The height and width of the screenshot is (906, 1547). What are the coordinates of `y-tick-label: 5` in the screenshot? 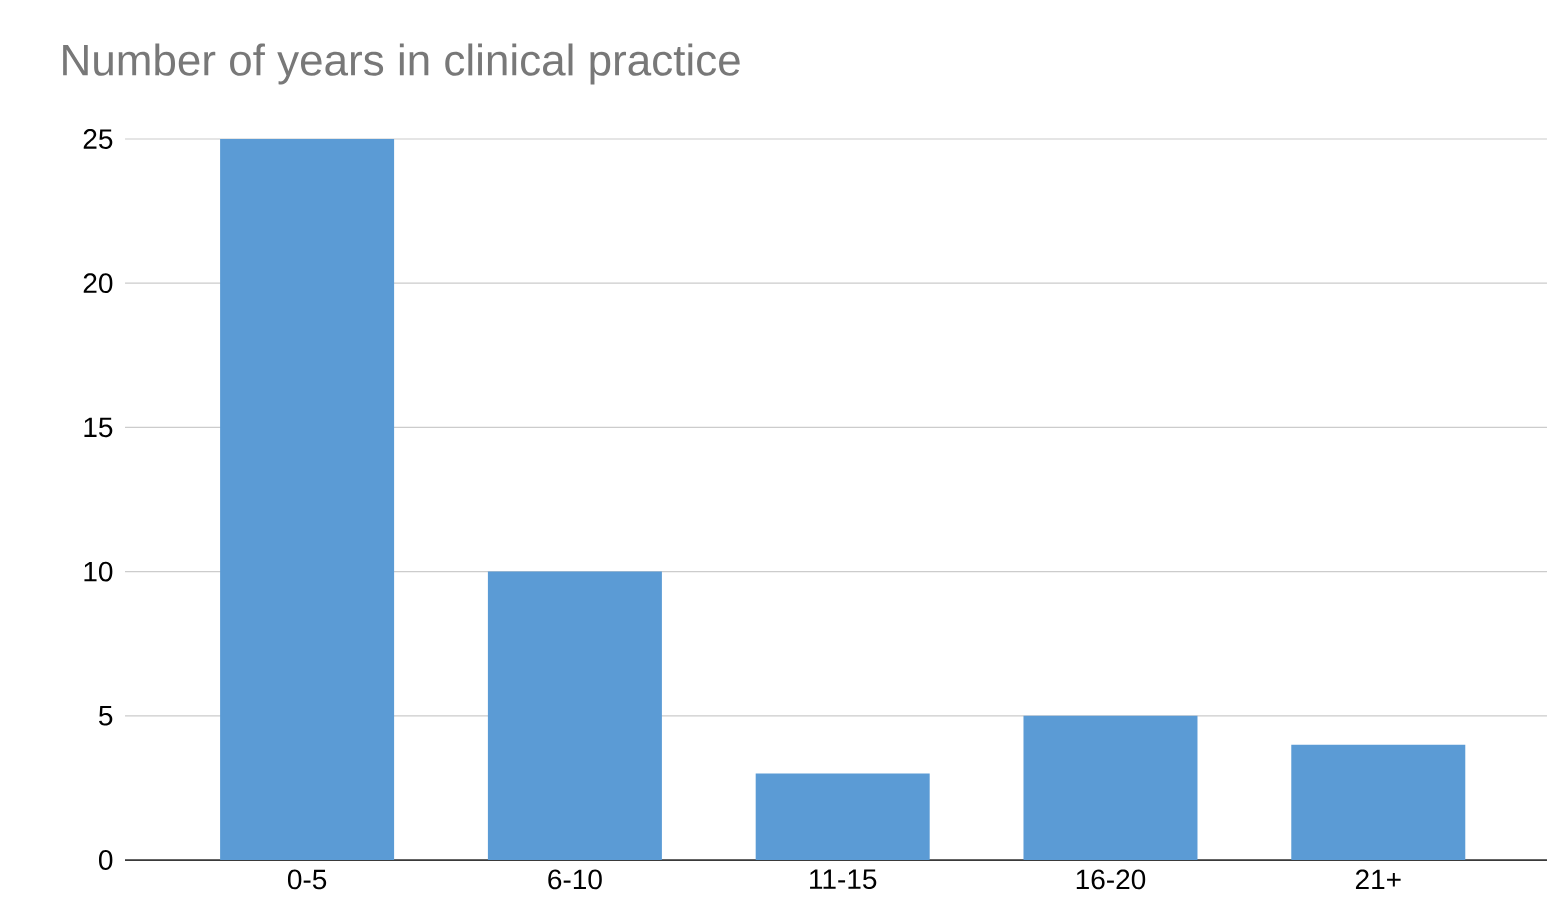 It's located at (106, 716).